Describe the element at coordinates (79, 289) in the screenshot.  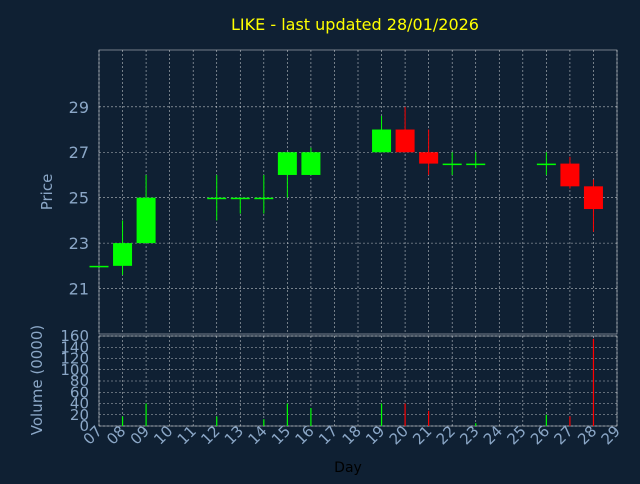
I see `price-tick-label: 21` at that location.